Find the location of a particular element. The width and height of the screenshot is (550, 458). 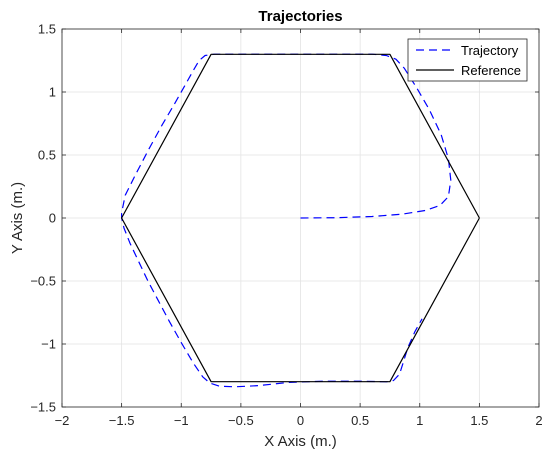

x-tick-label: 0 is located at coordinates (300, 420).